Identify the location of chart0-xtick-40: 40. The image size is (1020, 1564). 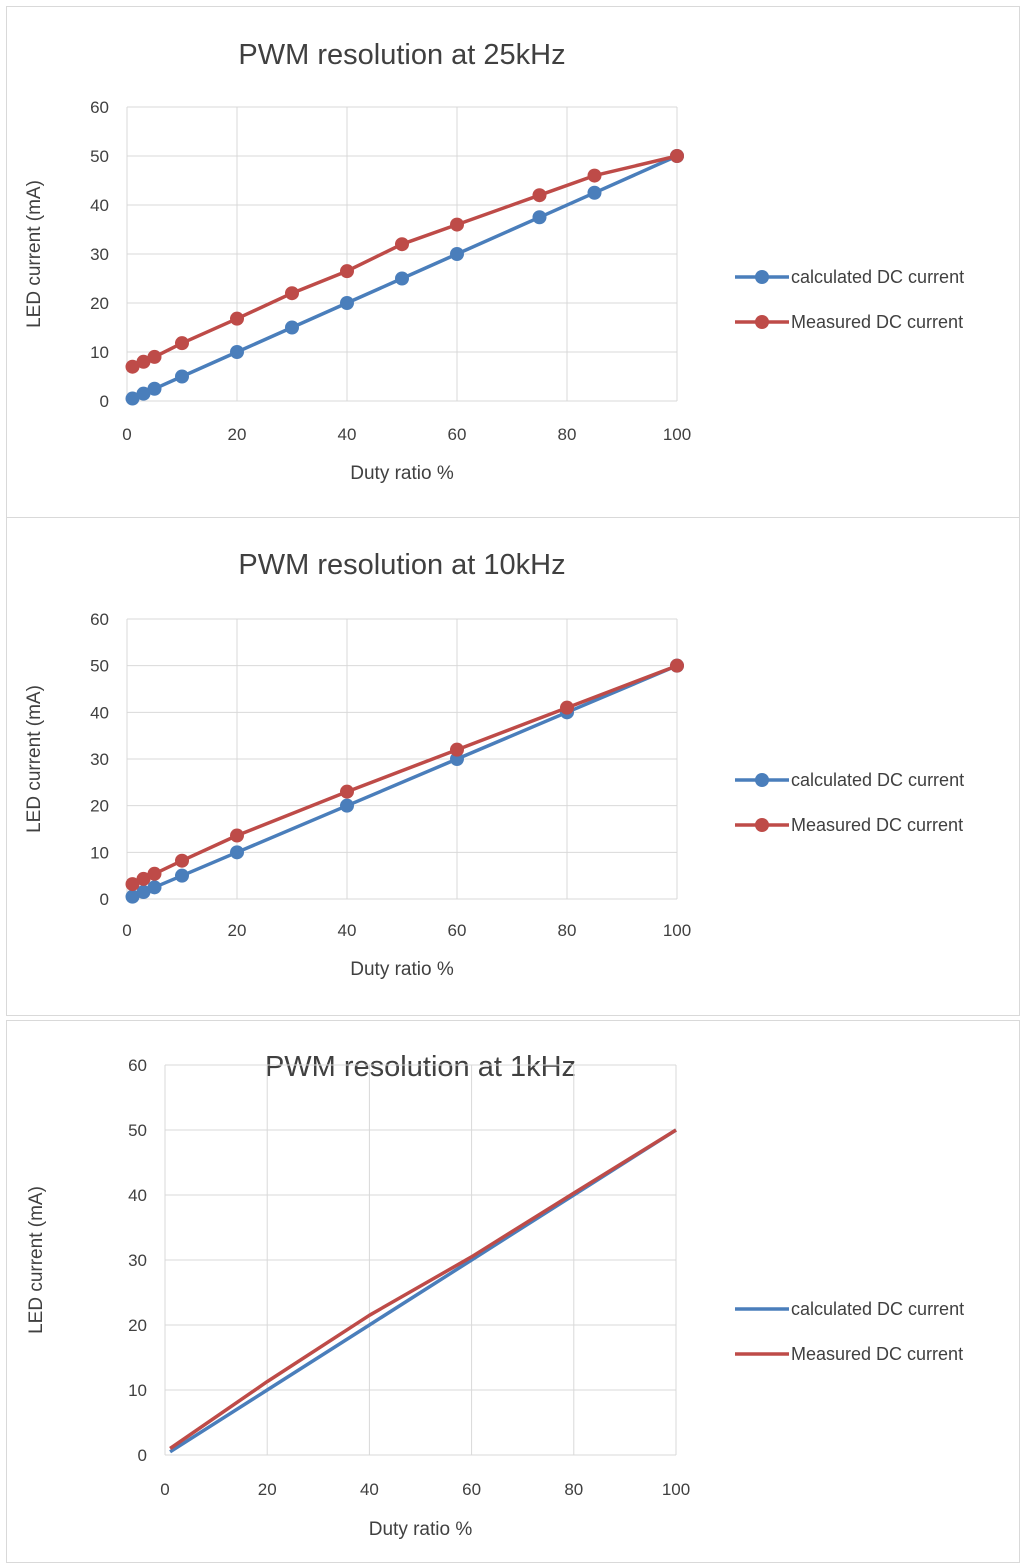
(347, 434).